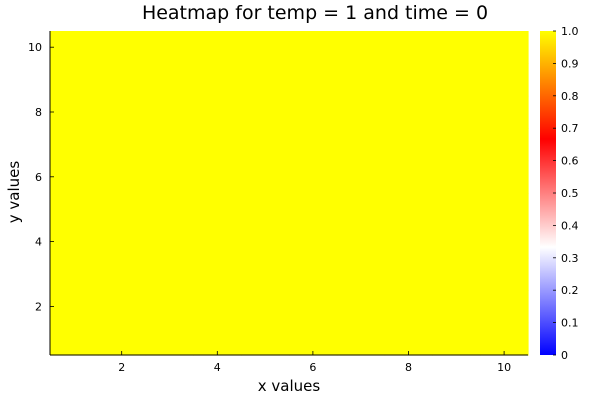 The width and height of the screenshot is (600, 404). What do you see at coordinates (38, 242) in the screenshot?
I see `y-tick-label: 4` at bounding box center [38, 242].